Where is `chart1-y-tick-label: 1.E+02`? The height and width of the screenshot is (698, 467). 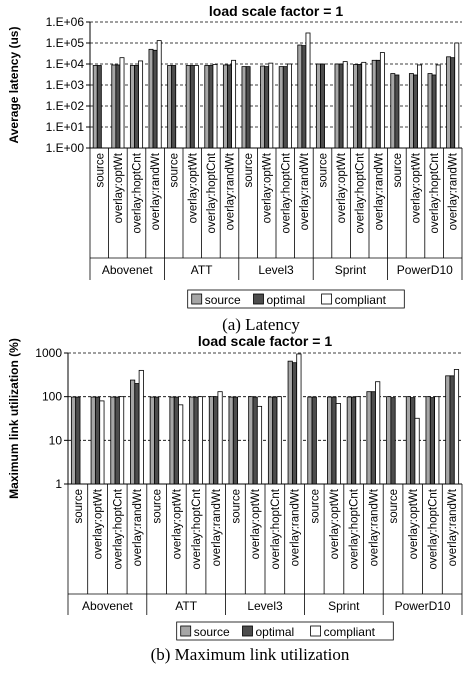 chart1-y-tick-label: 1.E+02 is located at coordinates (65, 106).